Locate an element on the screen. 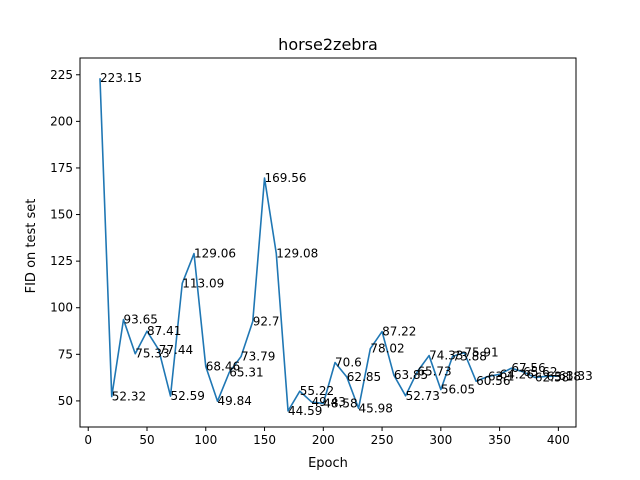  y-tick-label: 50 is located at coordinates (65, 401).